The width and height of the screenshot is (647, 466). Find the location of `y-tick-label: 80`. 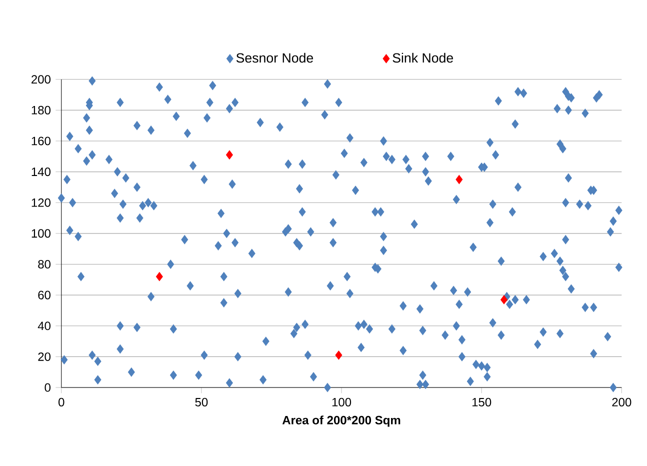

y-tick-label: 80 is located at coordinates (44, 264).